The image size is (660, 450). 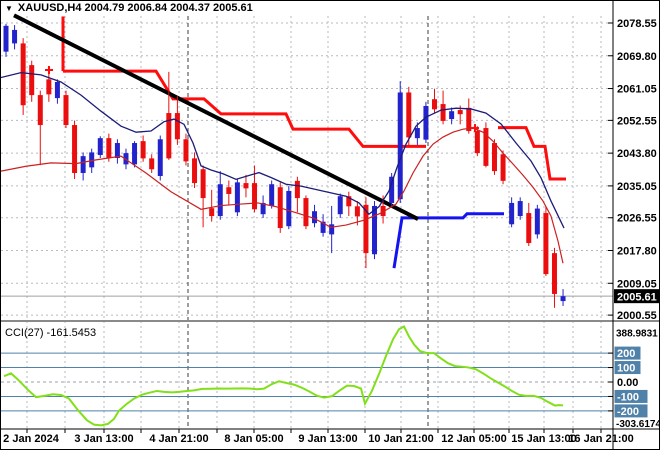 What do you see at coordinates (628, 412) in the screenshot?
I see `cci-level-label: -200` at bounding box center [628, 412].